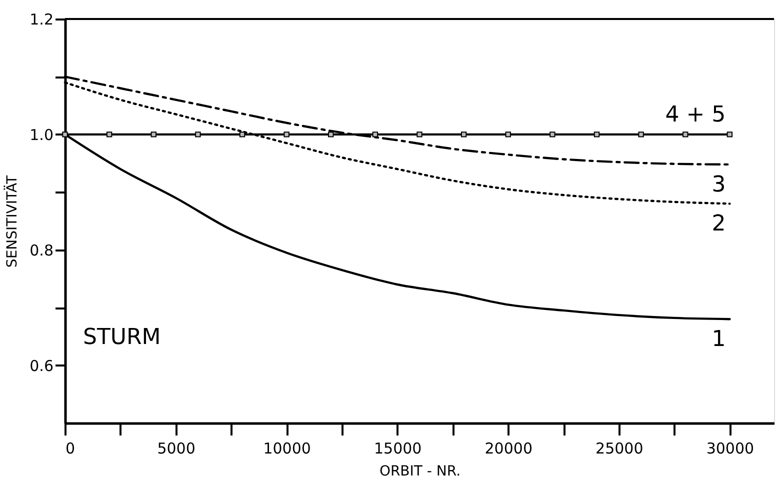 Image resolution: width=780 pixels, height=483 pixels. I want to click on x-tick-label: 20000, so click(508, 449).